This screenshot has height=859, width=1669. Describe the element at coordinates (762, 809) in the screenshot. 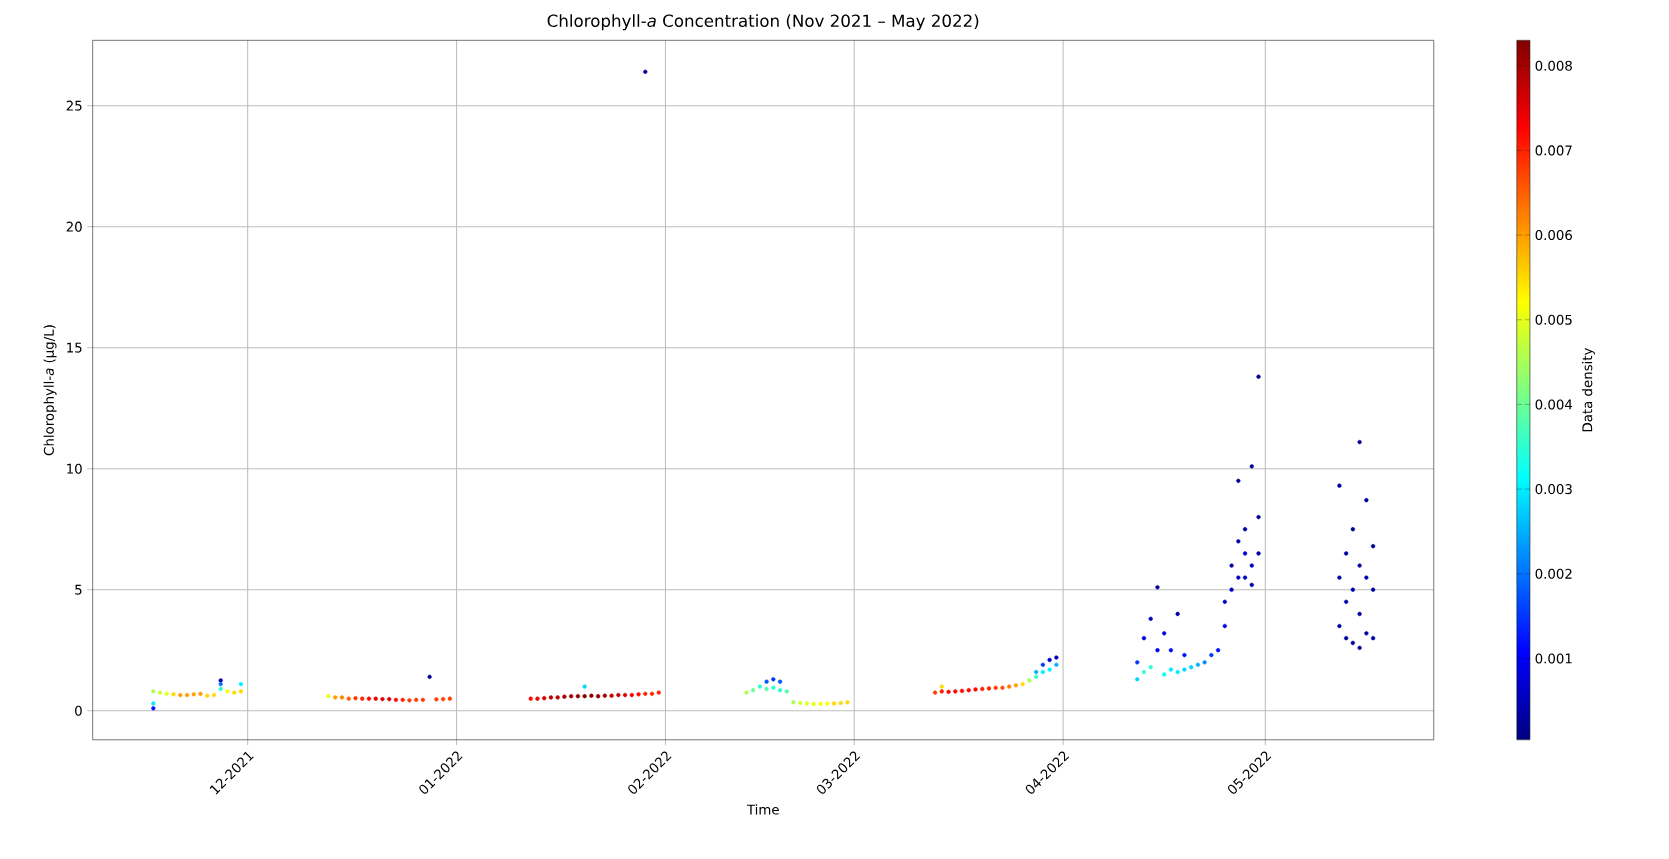

I see `x-axis-title: Time` at that location.